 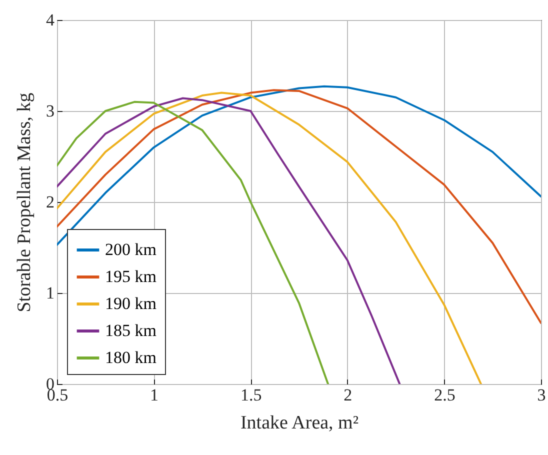 What do you see at coordinates (24, 202) in the screenshot?
I see `y-axis-title: Storable Propellant Mass, kg` at bounding box center [24, 202].